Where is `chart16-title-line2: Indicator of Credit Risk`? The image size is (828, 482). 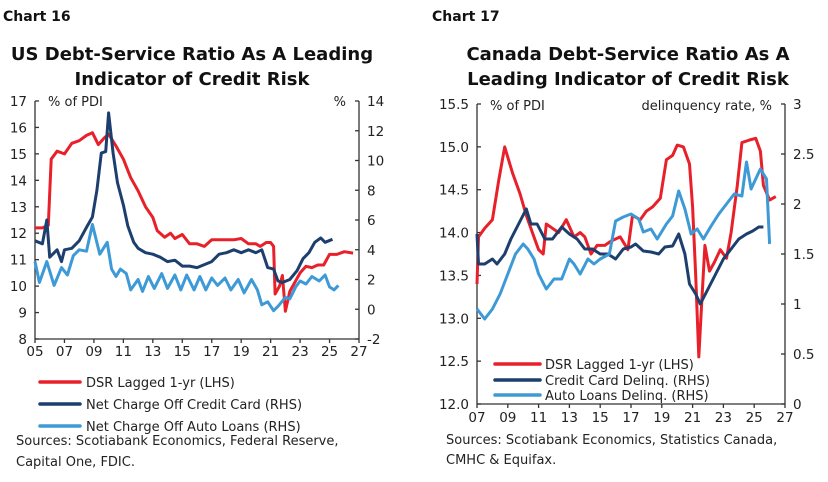 chart16-title-line2: Indicator of Credit Risk is located at coordinates (193, 79).